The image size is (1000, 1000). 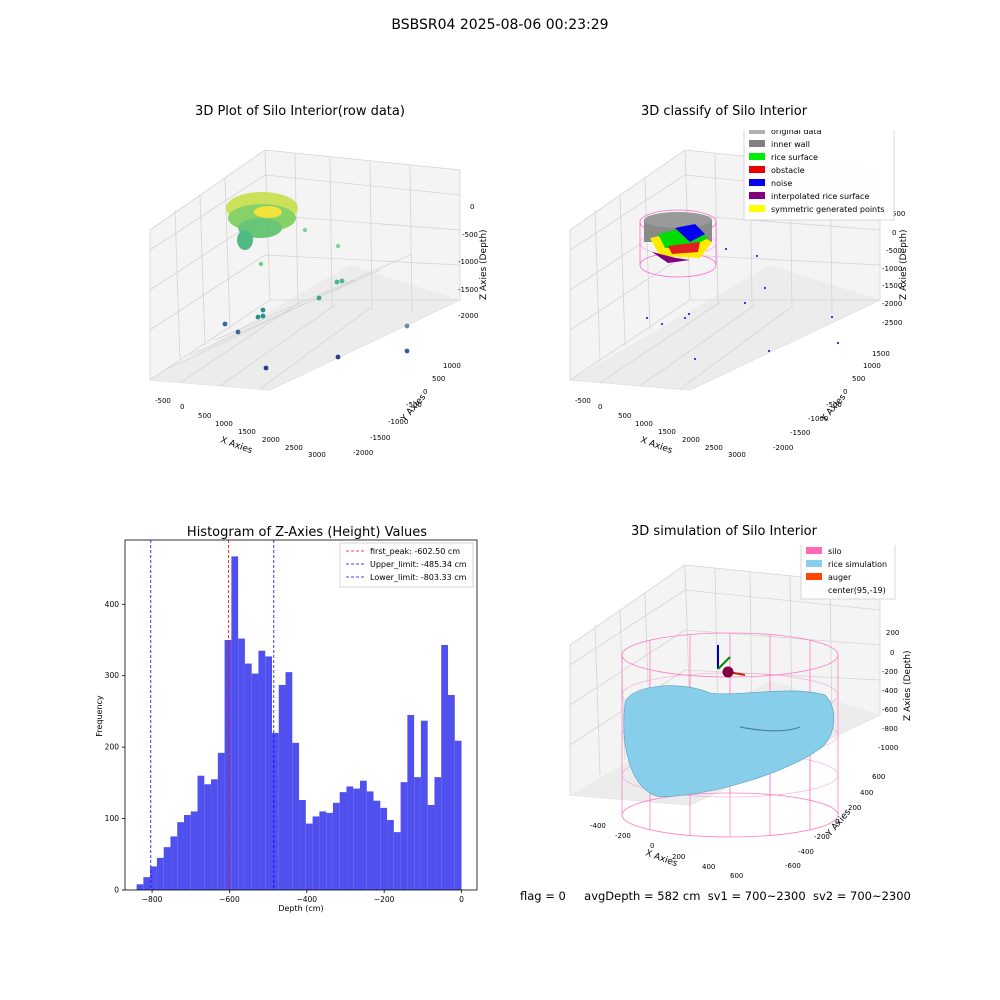 What do you see at coordinates (729, 741) in the screenshot?
I see `rice-simulation-surface` at bounding box center [729, 741].